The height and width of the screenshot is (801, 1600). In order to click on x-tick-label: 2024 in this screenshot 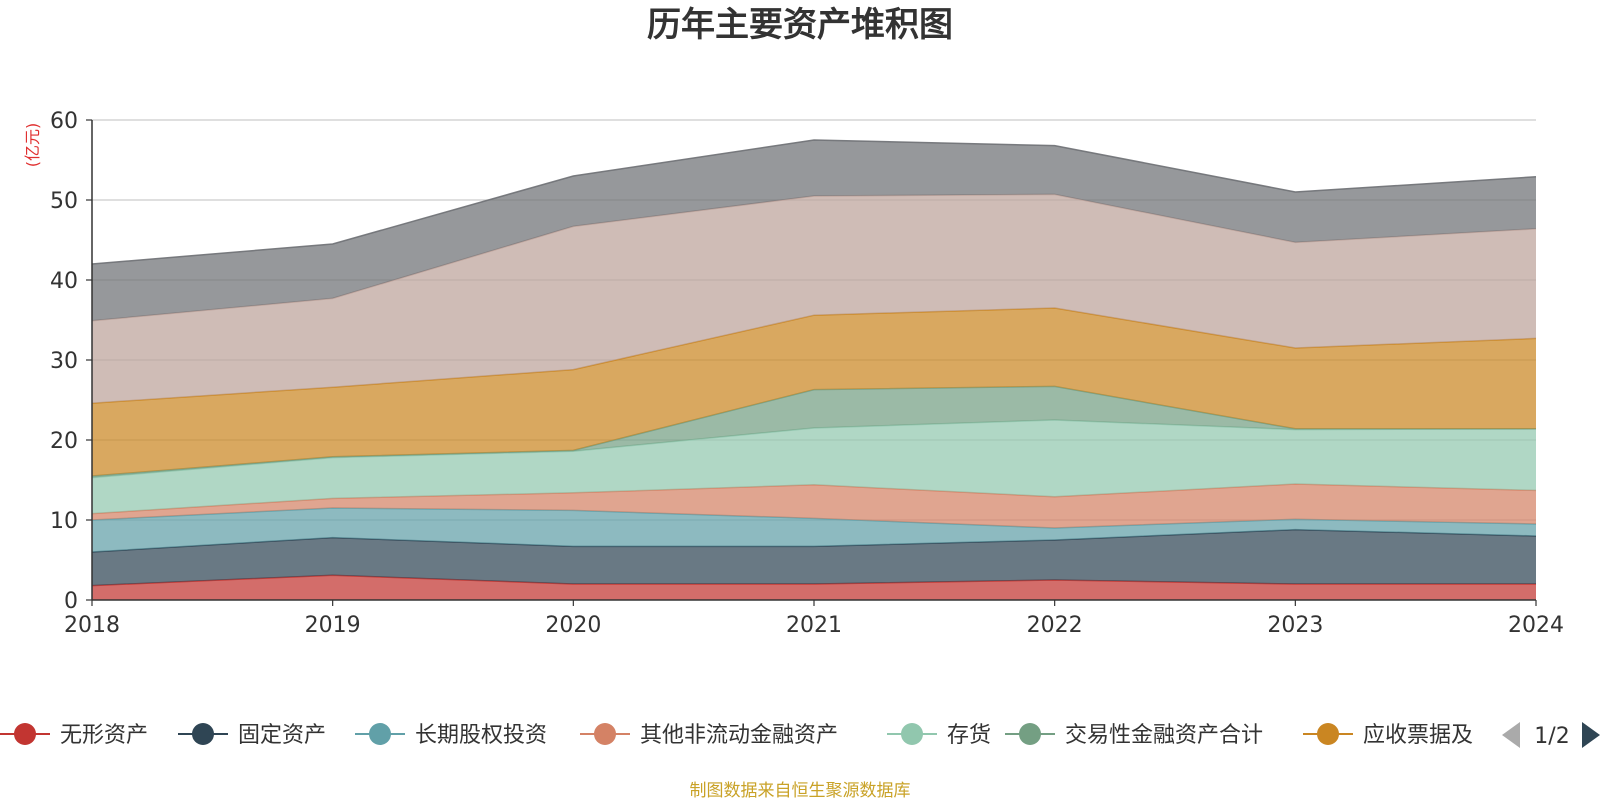, I will do `click(1536, 625)`.